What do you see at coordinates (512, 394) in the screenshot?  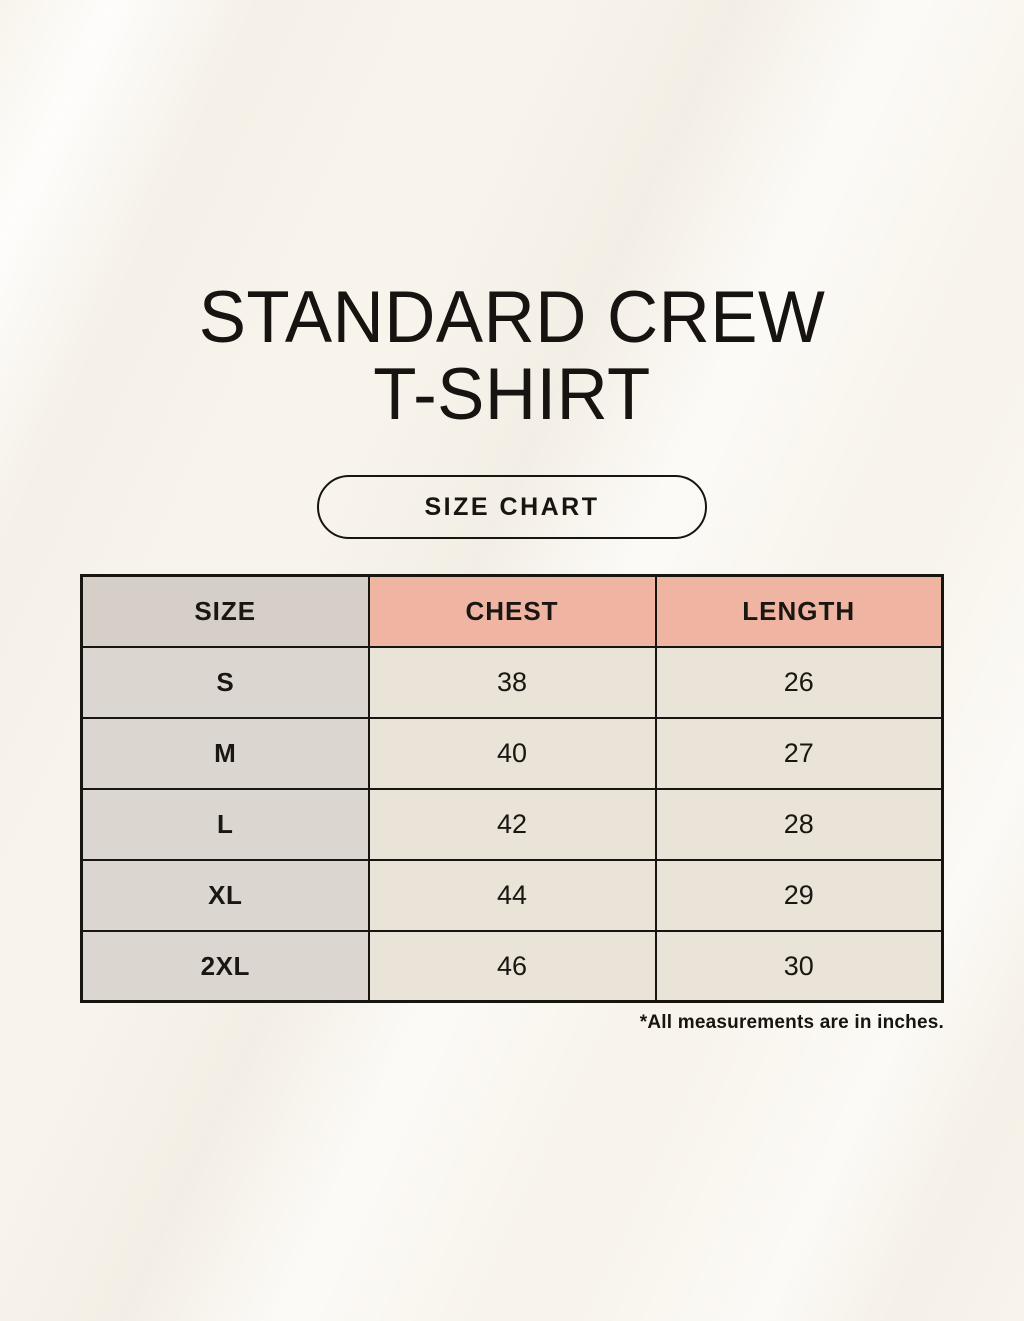 I see `page-title-line-2: T-SHIRT` at bounding box center [512, 394].